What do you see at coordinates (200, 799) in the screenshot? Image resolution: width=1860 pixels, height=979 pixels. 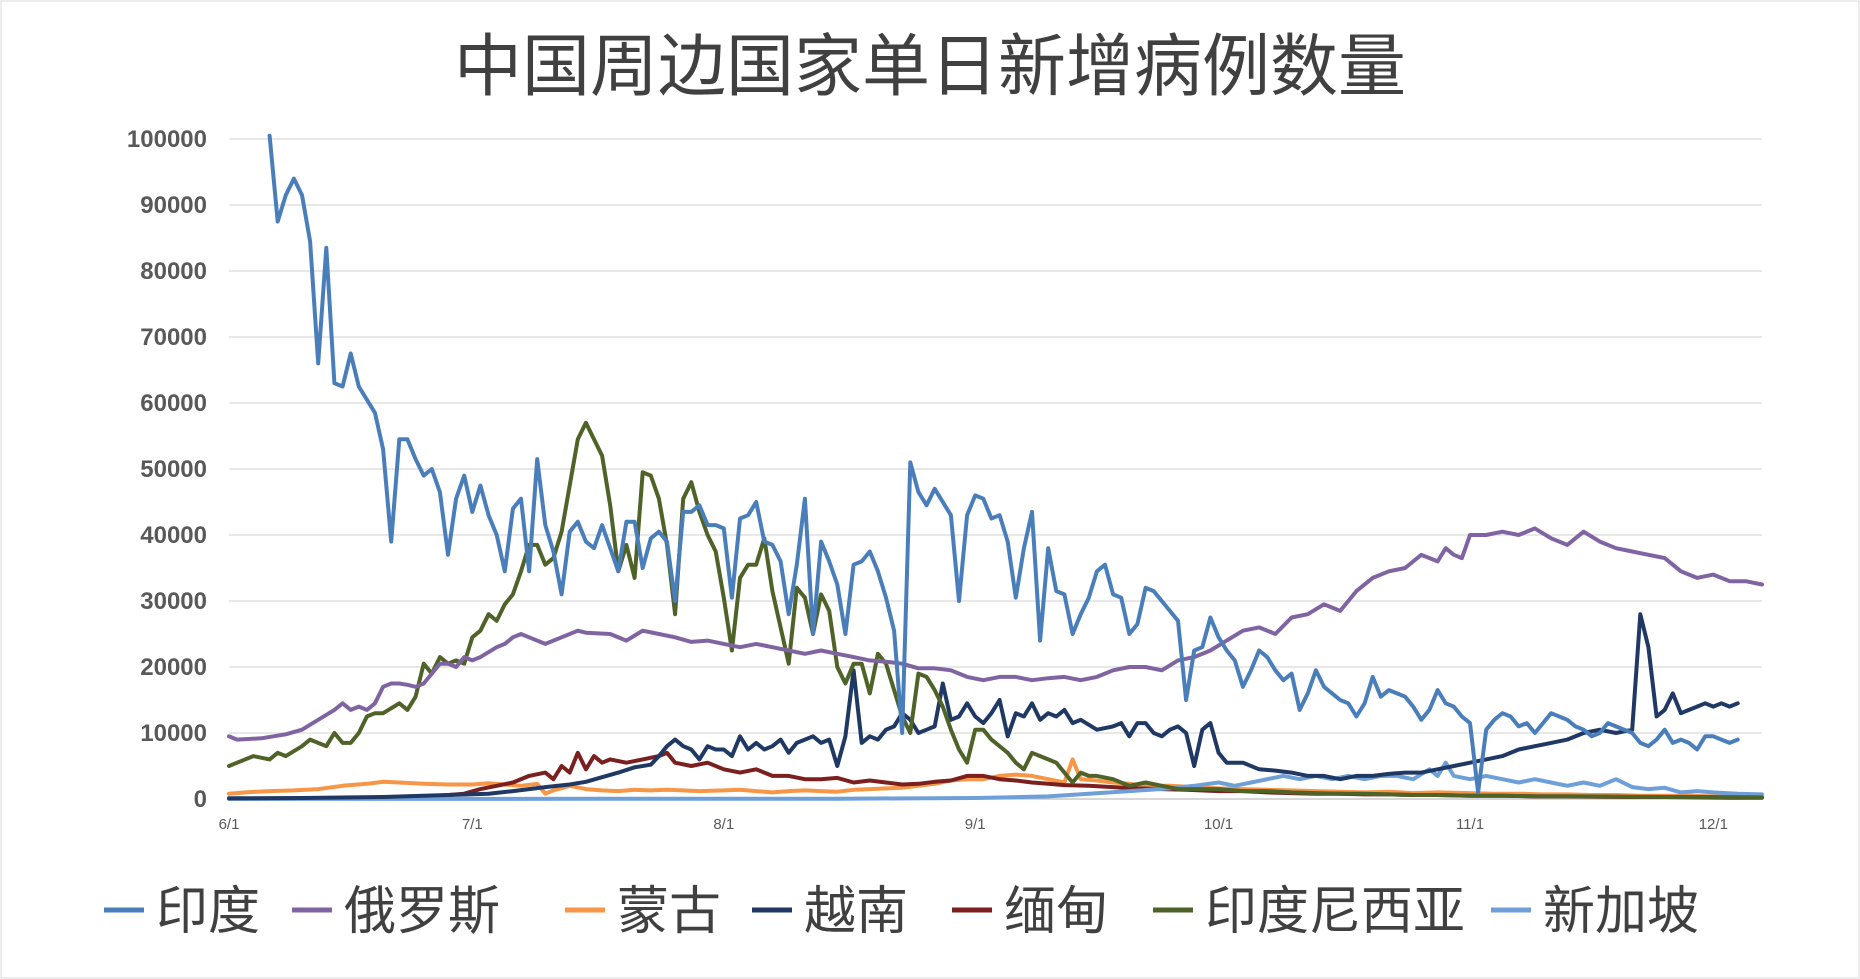 I see `y-tick-label: 0` at bounding box center [200, 799].